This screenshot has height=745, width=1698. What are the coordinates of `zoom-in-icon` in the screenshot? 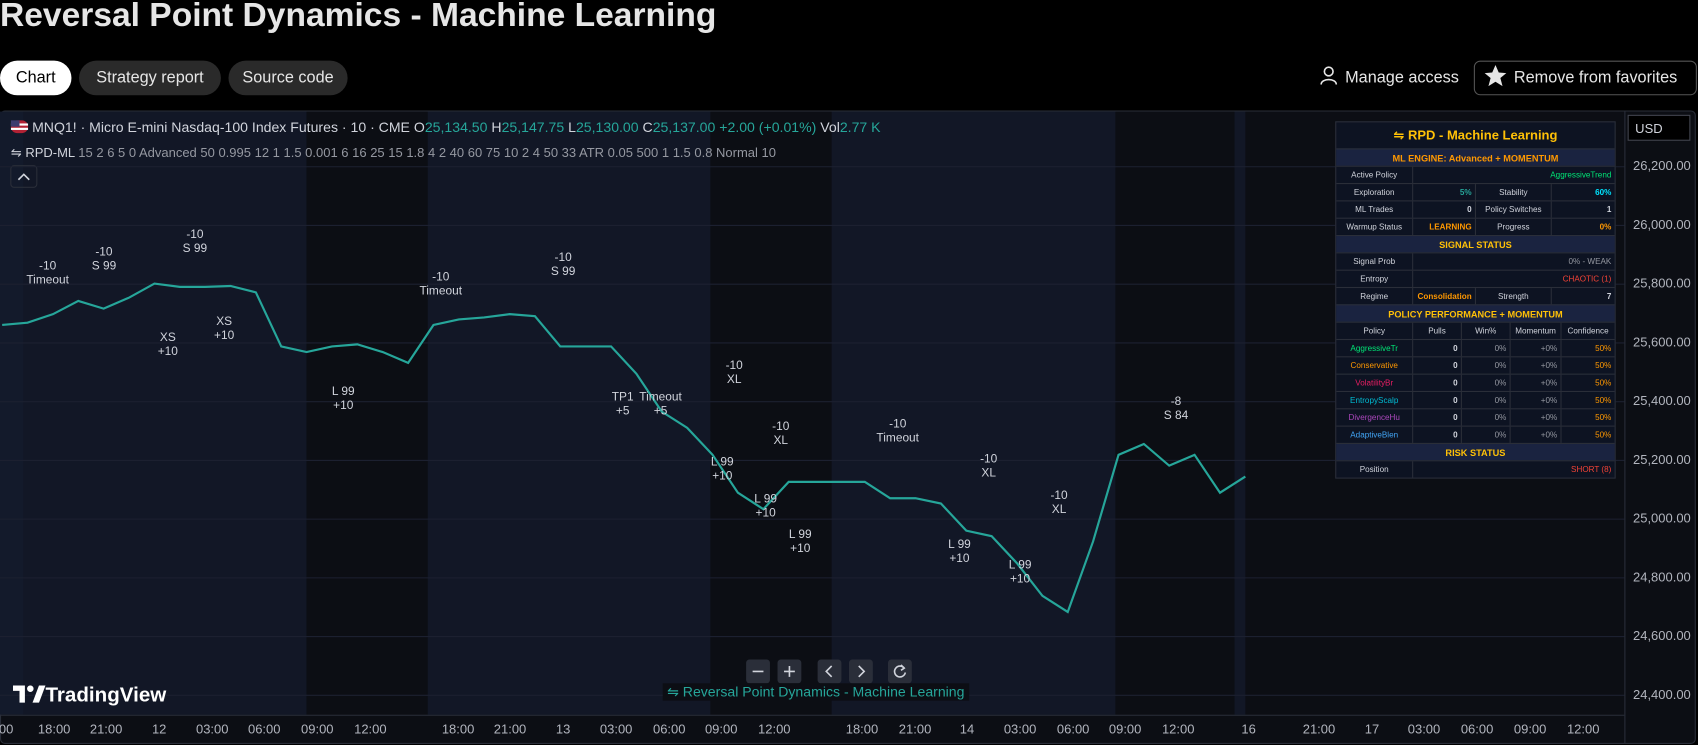 It's located at (789, 671).